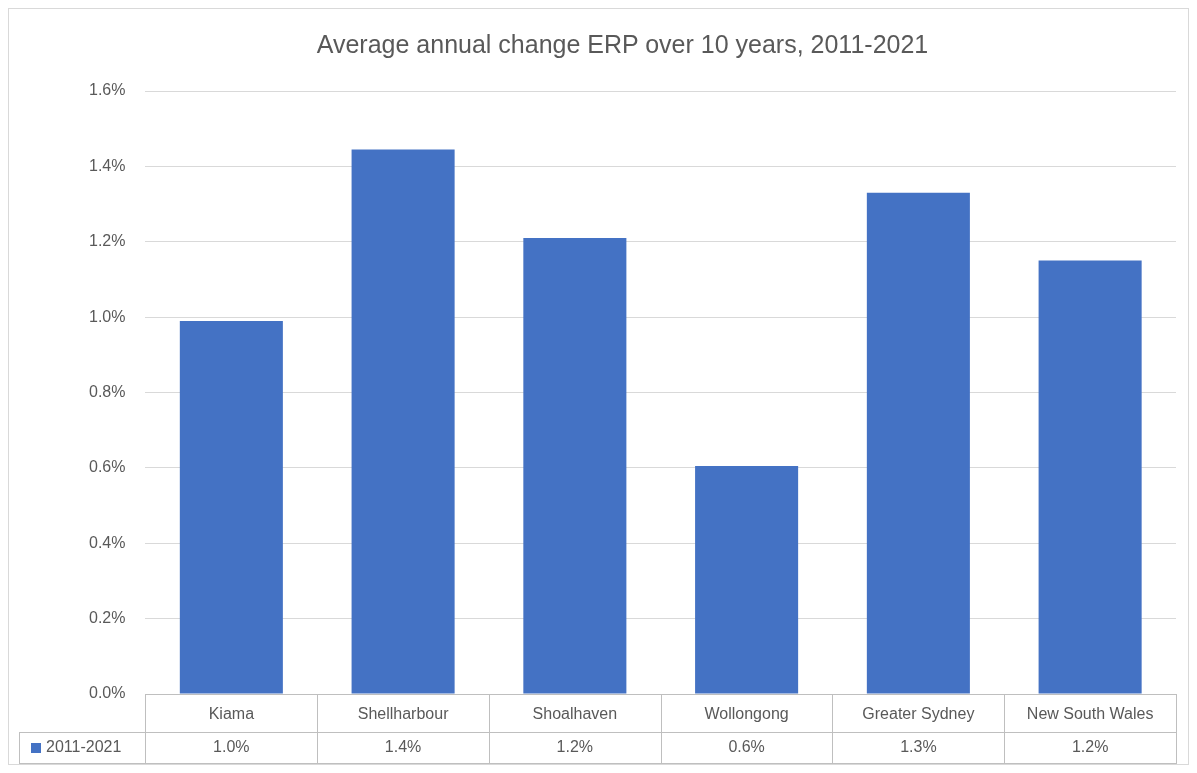  I want to click on x-tick-label: Greater Sydney, so click(918, 714).